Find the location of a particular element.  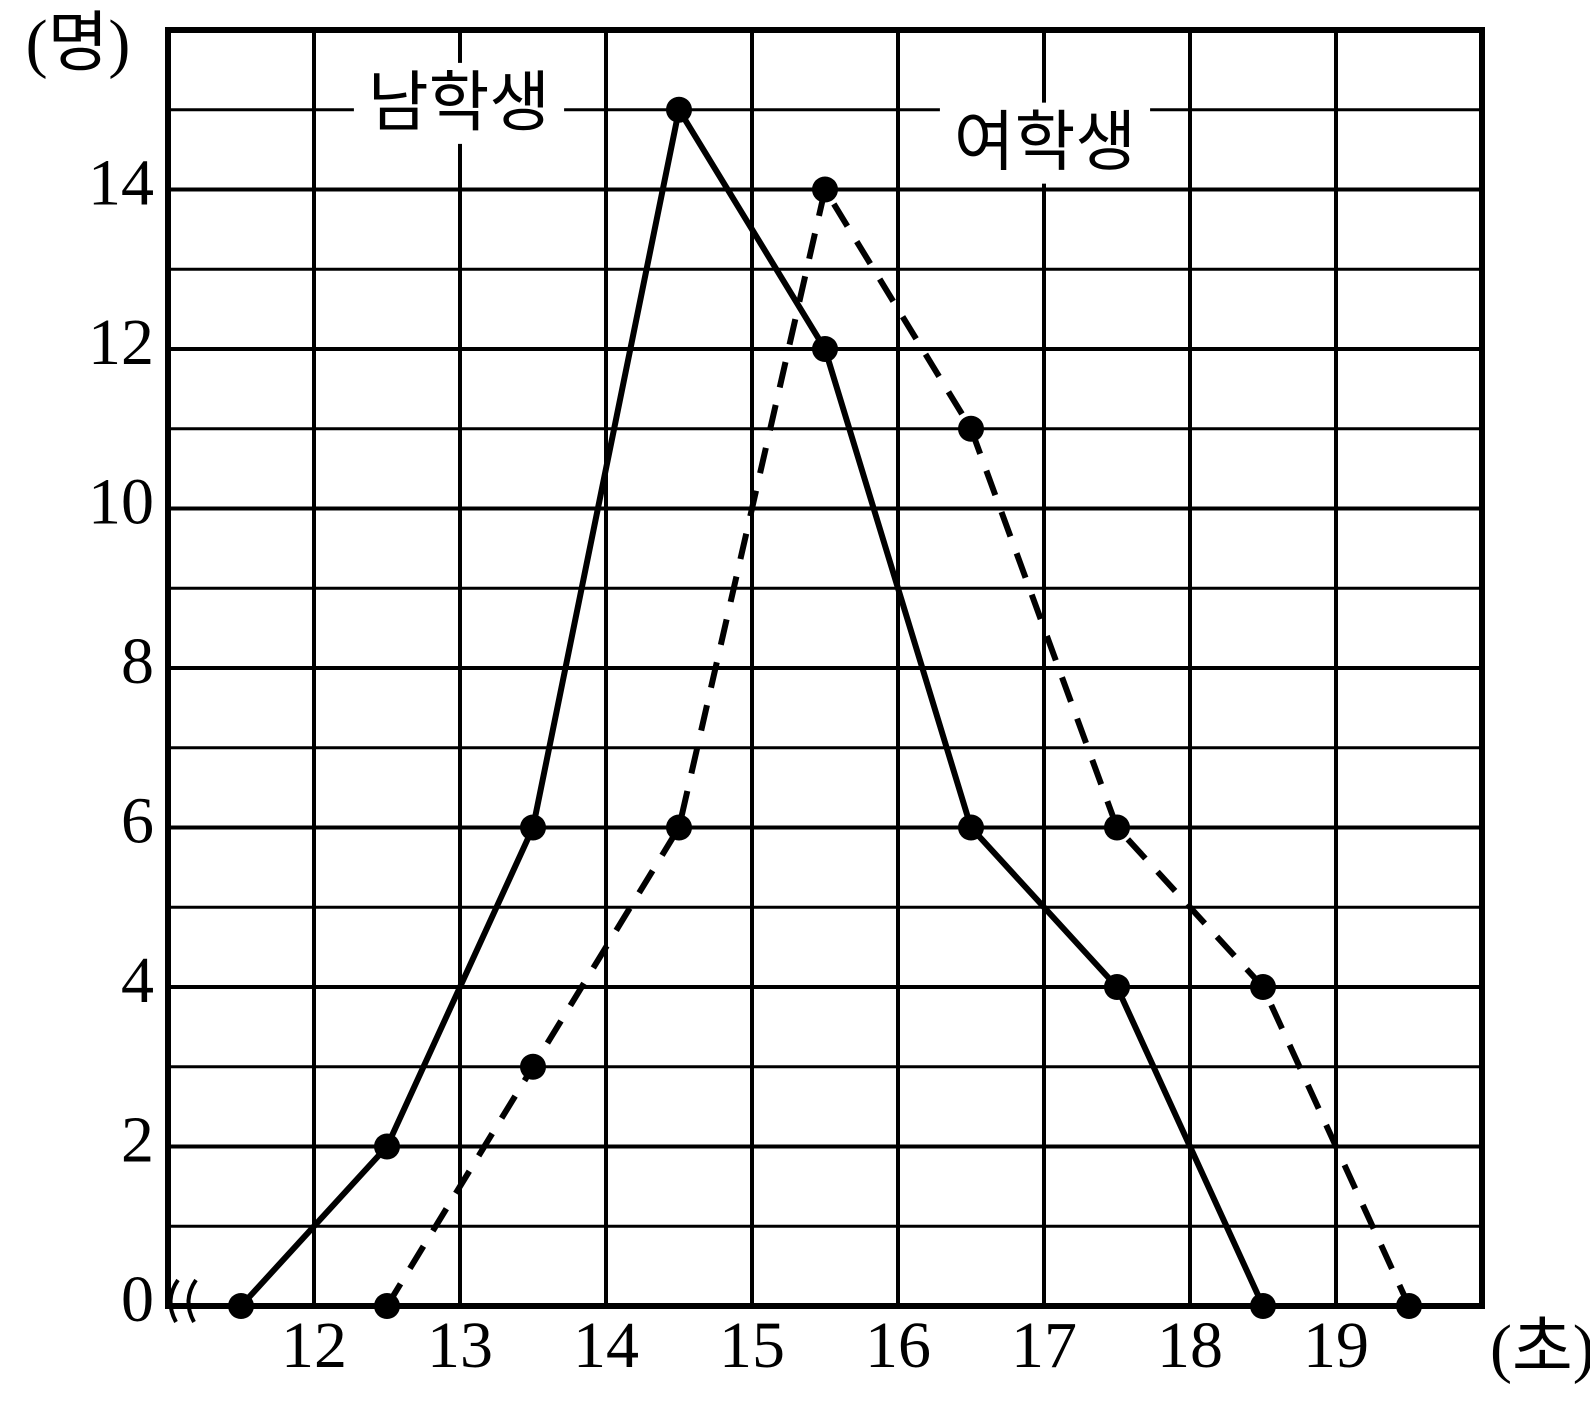

y-tick-label: 4 is located at coordinates (137, 980).